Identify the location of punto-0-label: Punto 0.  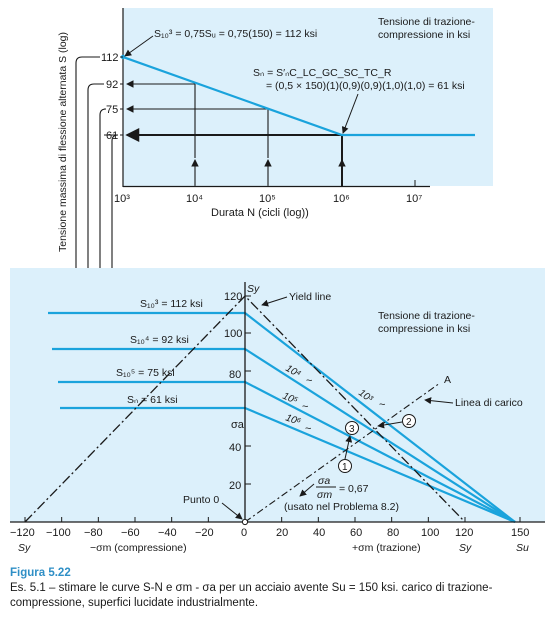
(201, 500).